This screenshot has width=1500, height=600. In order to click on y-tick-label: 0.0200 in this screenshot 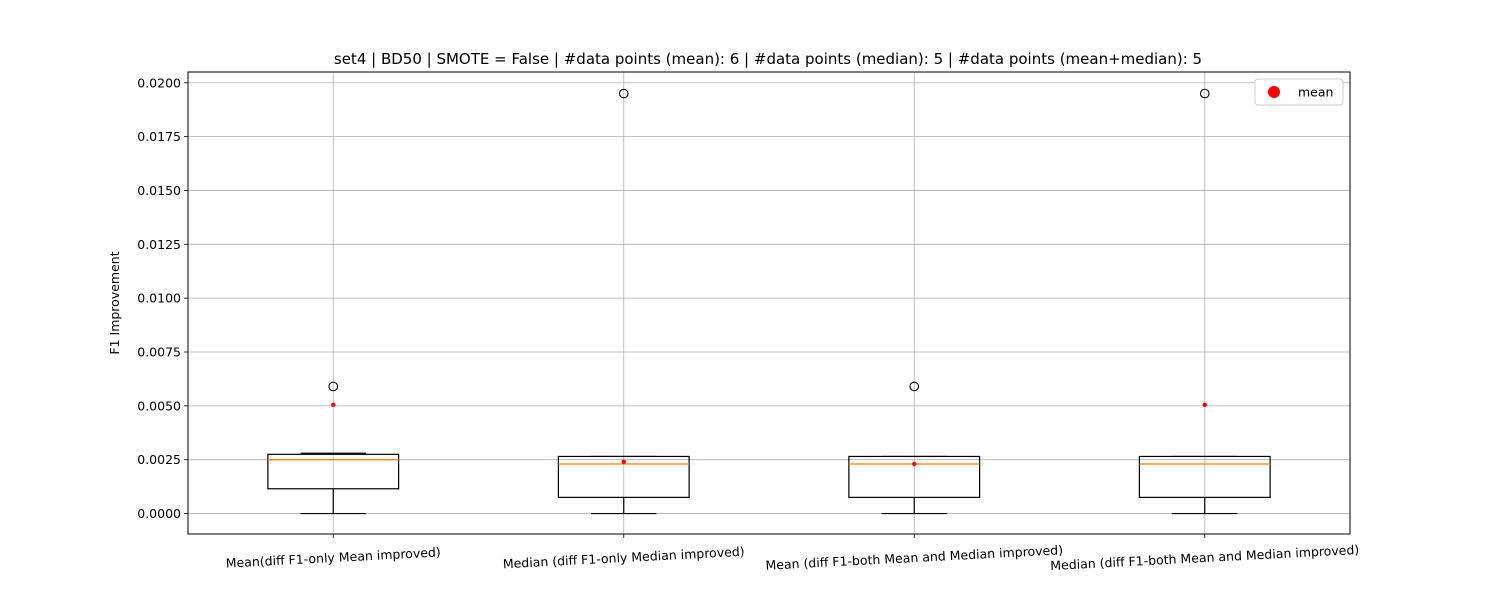, I will do `click(159, 82)`.